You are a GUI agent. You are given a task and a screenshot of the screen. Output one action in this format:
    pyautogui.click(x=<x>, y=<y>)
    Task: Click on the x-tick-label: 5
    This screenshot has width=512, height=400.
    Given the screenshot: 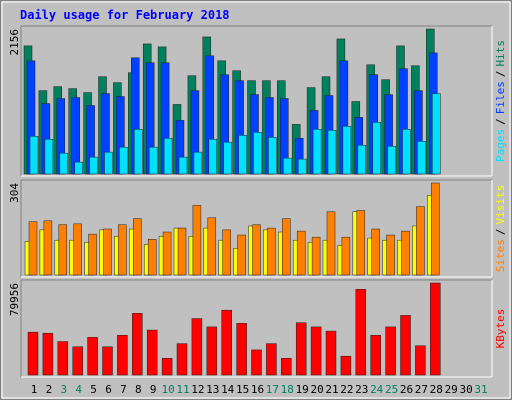 What is the action you would take?
    pyautogui.click(x=93, y=389)
    